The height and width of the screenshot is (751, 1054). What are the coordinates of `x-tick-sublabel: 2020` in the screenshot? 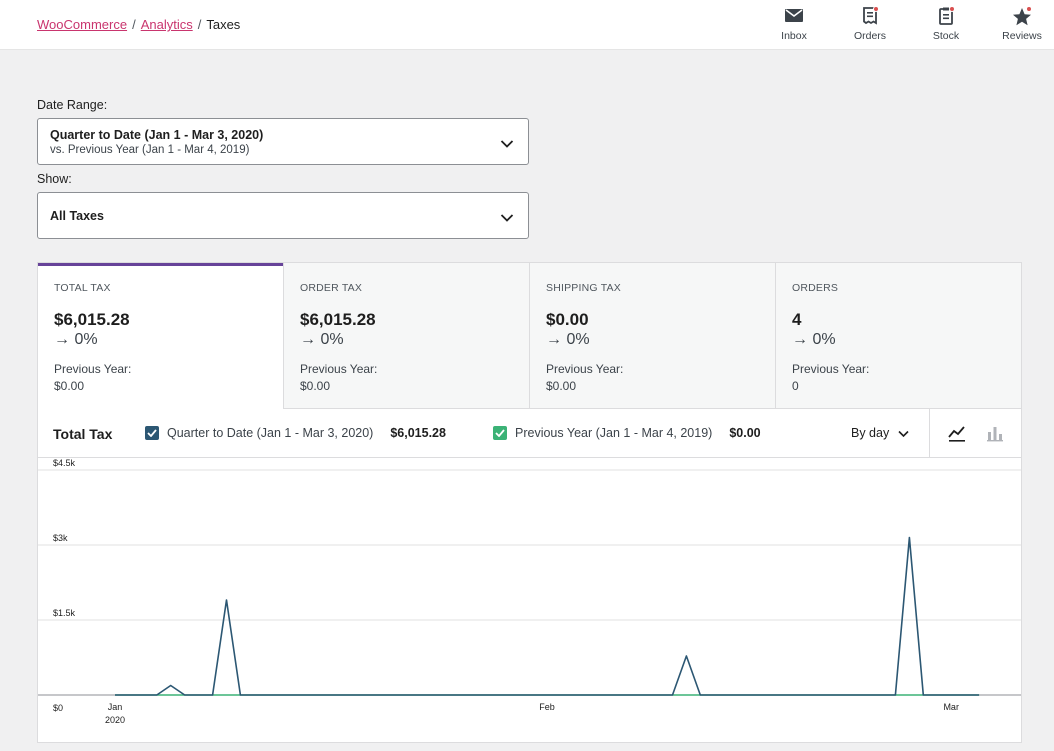 It's located at (115, 720).